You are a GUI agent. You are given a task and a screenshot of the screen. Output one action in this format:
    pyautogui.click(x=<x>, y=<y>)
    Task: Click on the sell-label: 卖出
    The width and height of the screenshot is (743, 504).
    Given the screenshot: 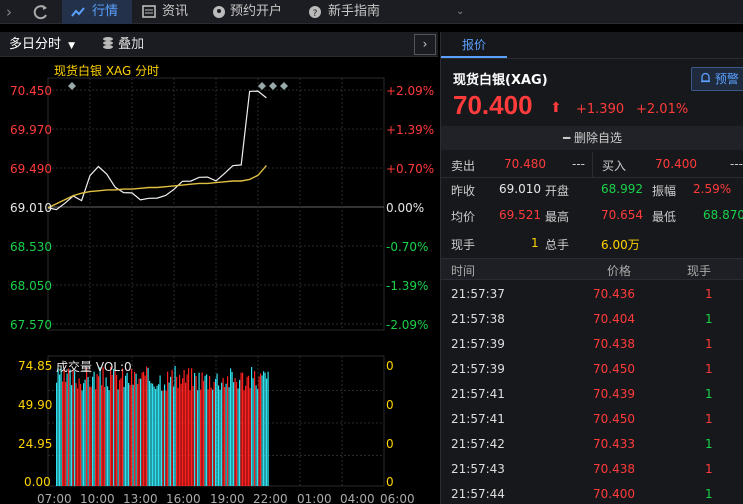 What is the action you would take?
    pyautogui.click(x=463, y=166)
    